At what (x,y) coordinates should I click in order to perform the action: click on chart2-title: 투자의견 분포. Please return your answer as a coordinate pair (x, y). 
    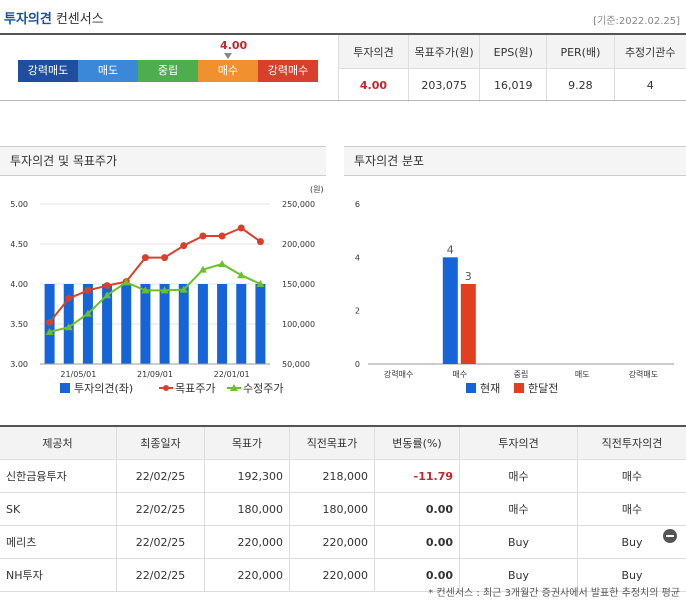
    Looking at the image, I should click on (515, 161).